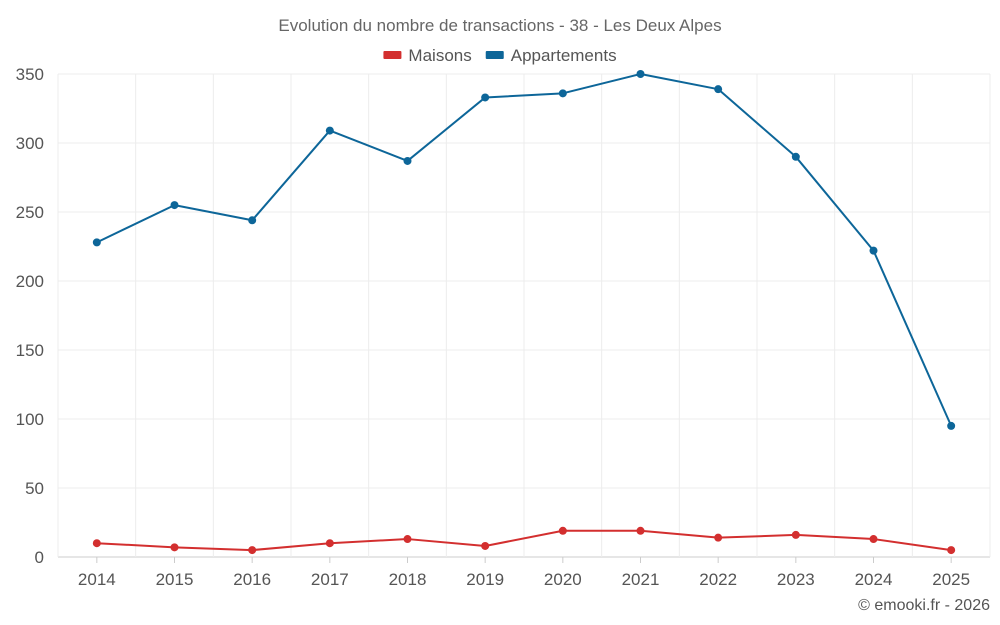 Image resolution: width=1000 pixels, height=625 pixels. What do you see at coordinates (39, 557) in the screenshot?
I see `y-tick-label: 0` at bounding box center [39, 557].